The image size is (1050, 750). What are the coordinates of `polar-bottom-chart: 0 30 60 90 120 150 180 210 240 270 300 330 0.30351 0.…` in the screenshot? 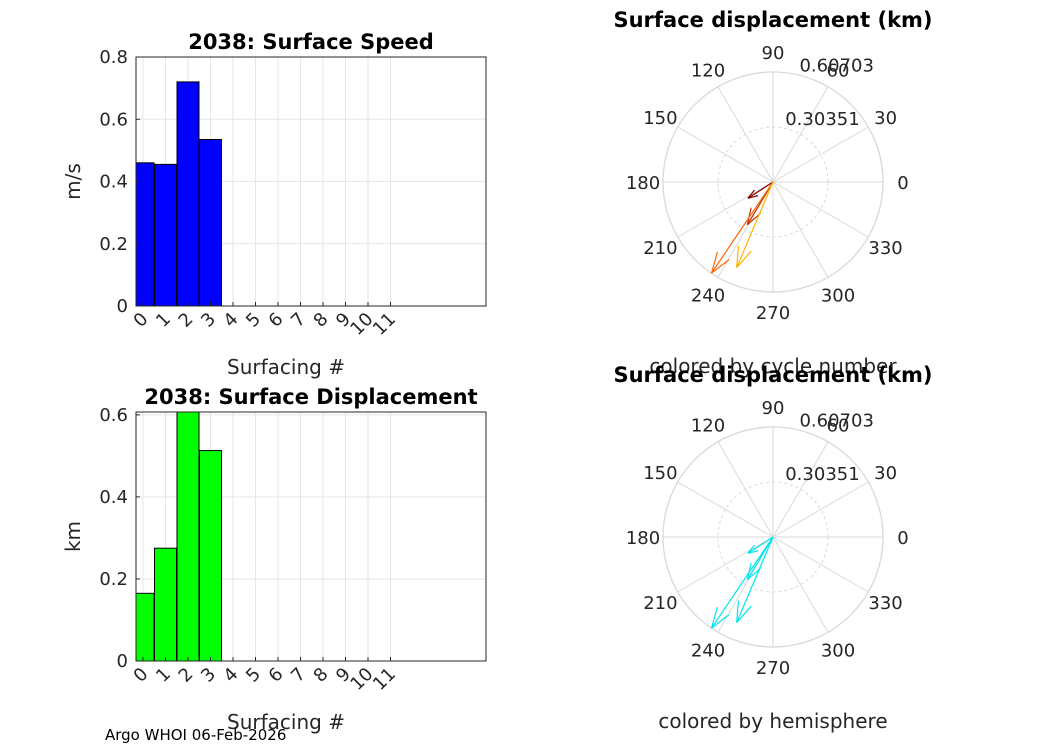 It's located at (772, 548).